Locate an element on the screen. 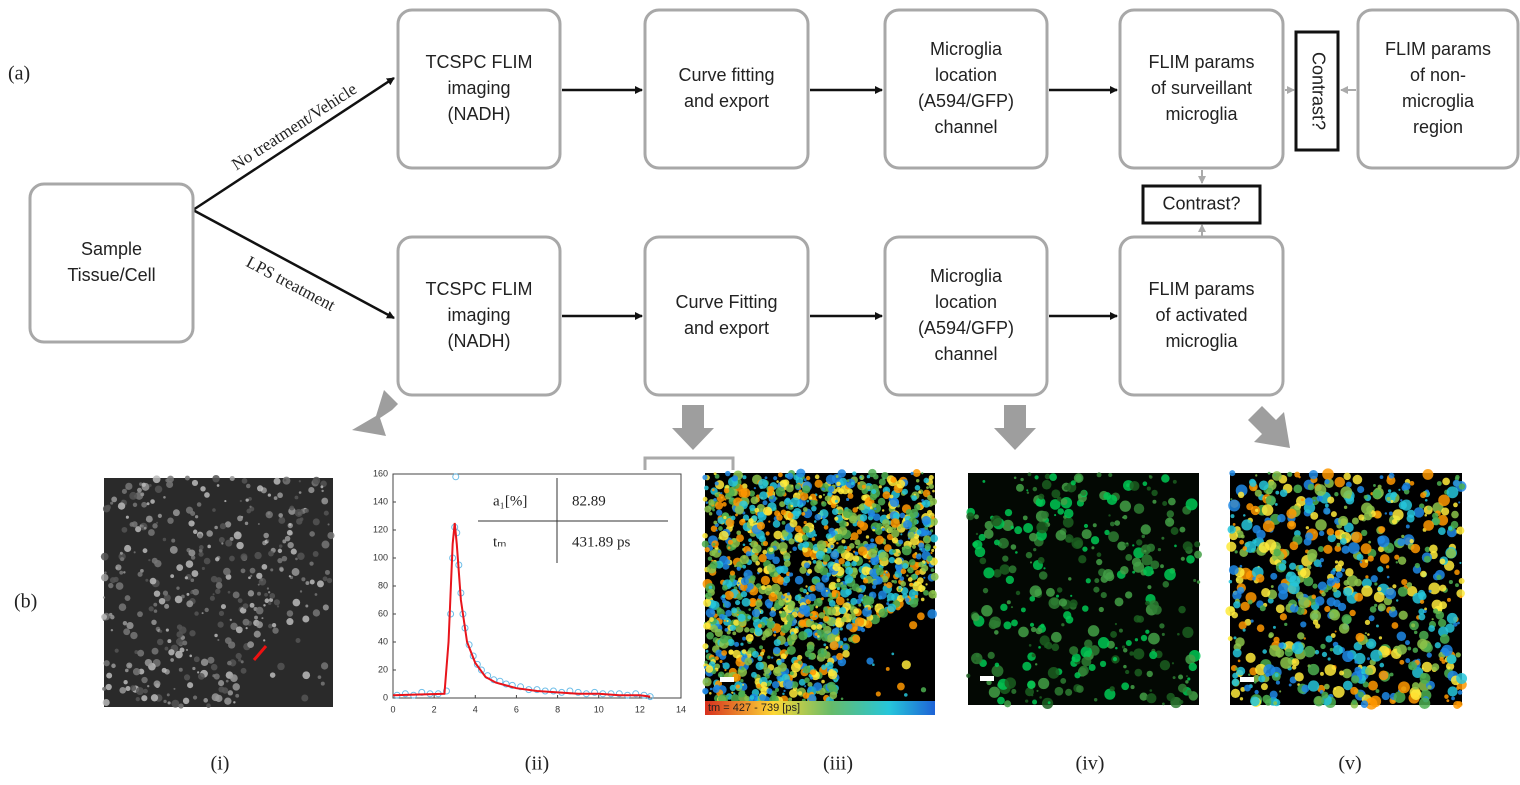 The width and height of the screenshot is (1520, 785). node-label: microglia is located at coordinates (1201, 341).